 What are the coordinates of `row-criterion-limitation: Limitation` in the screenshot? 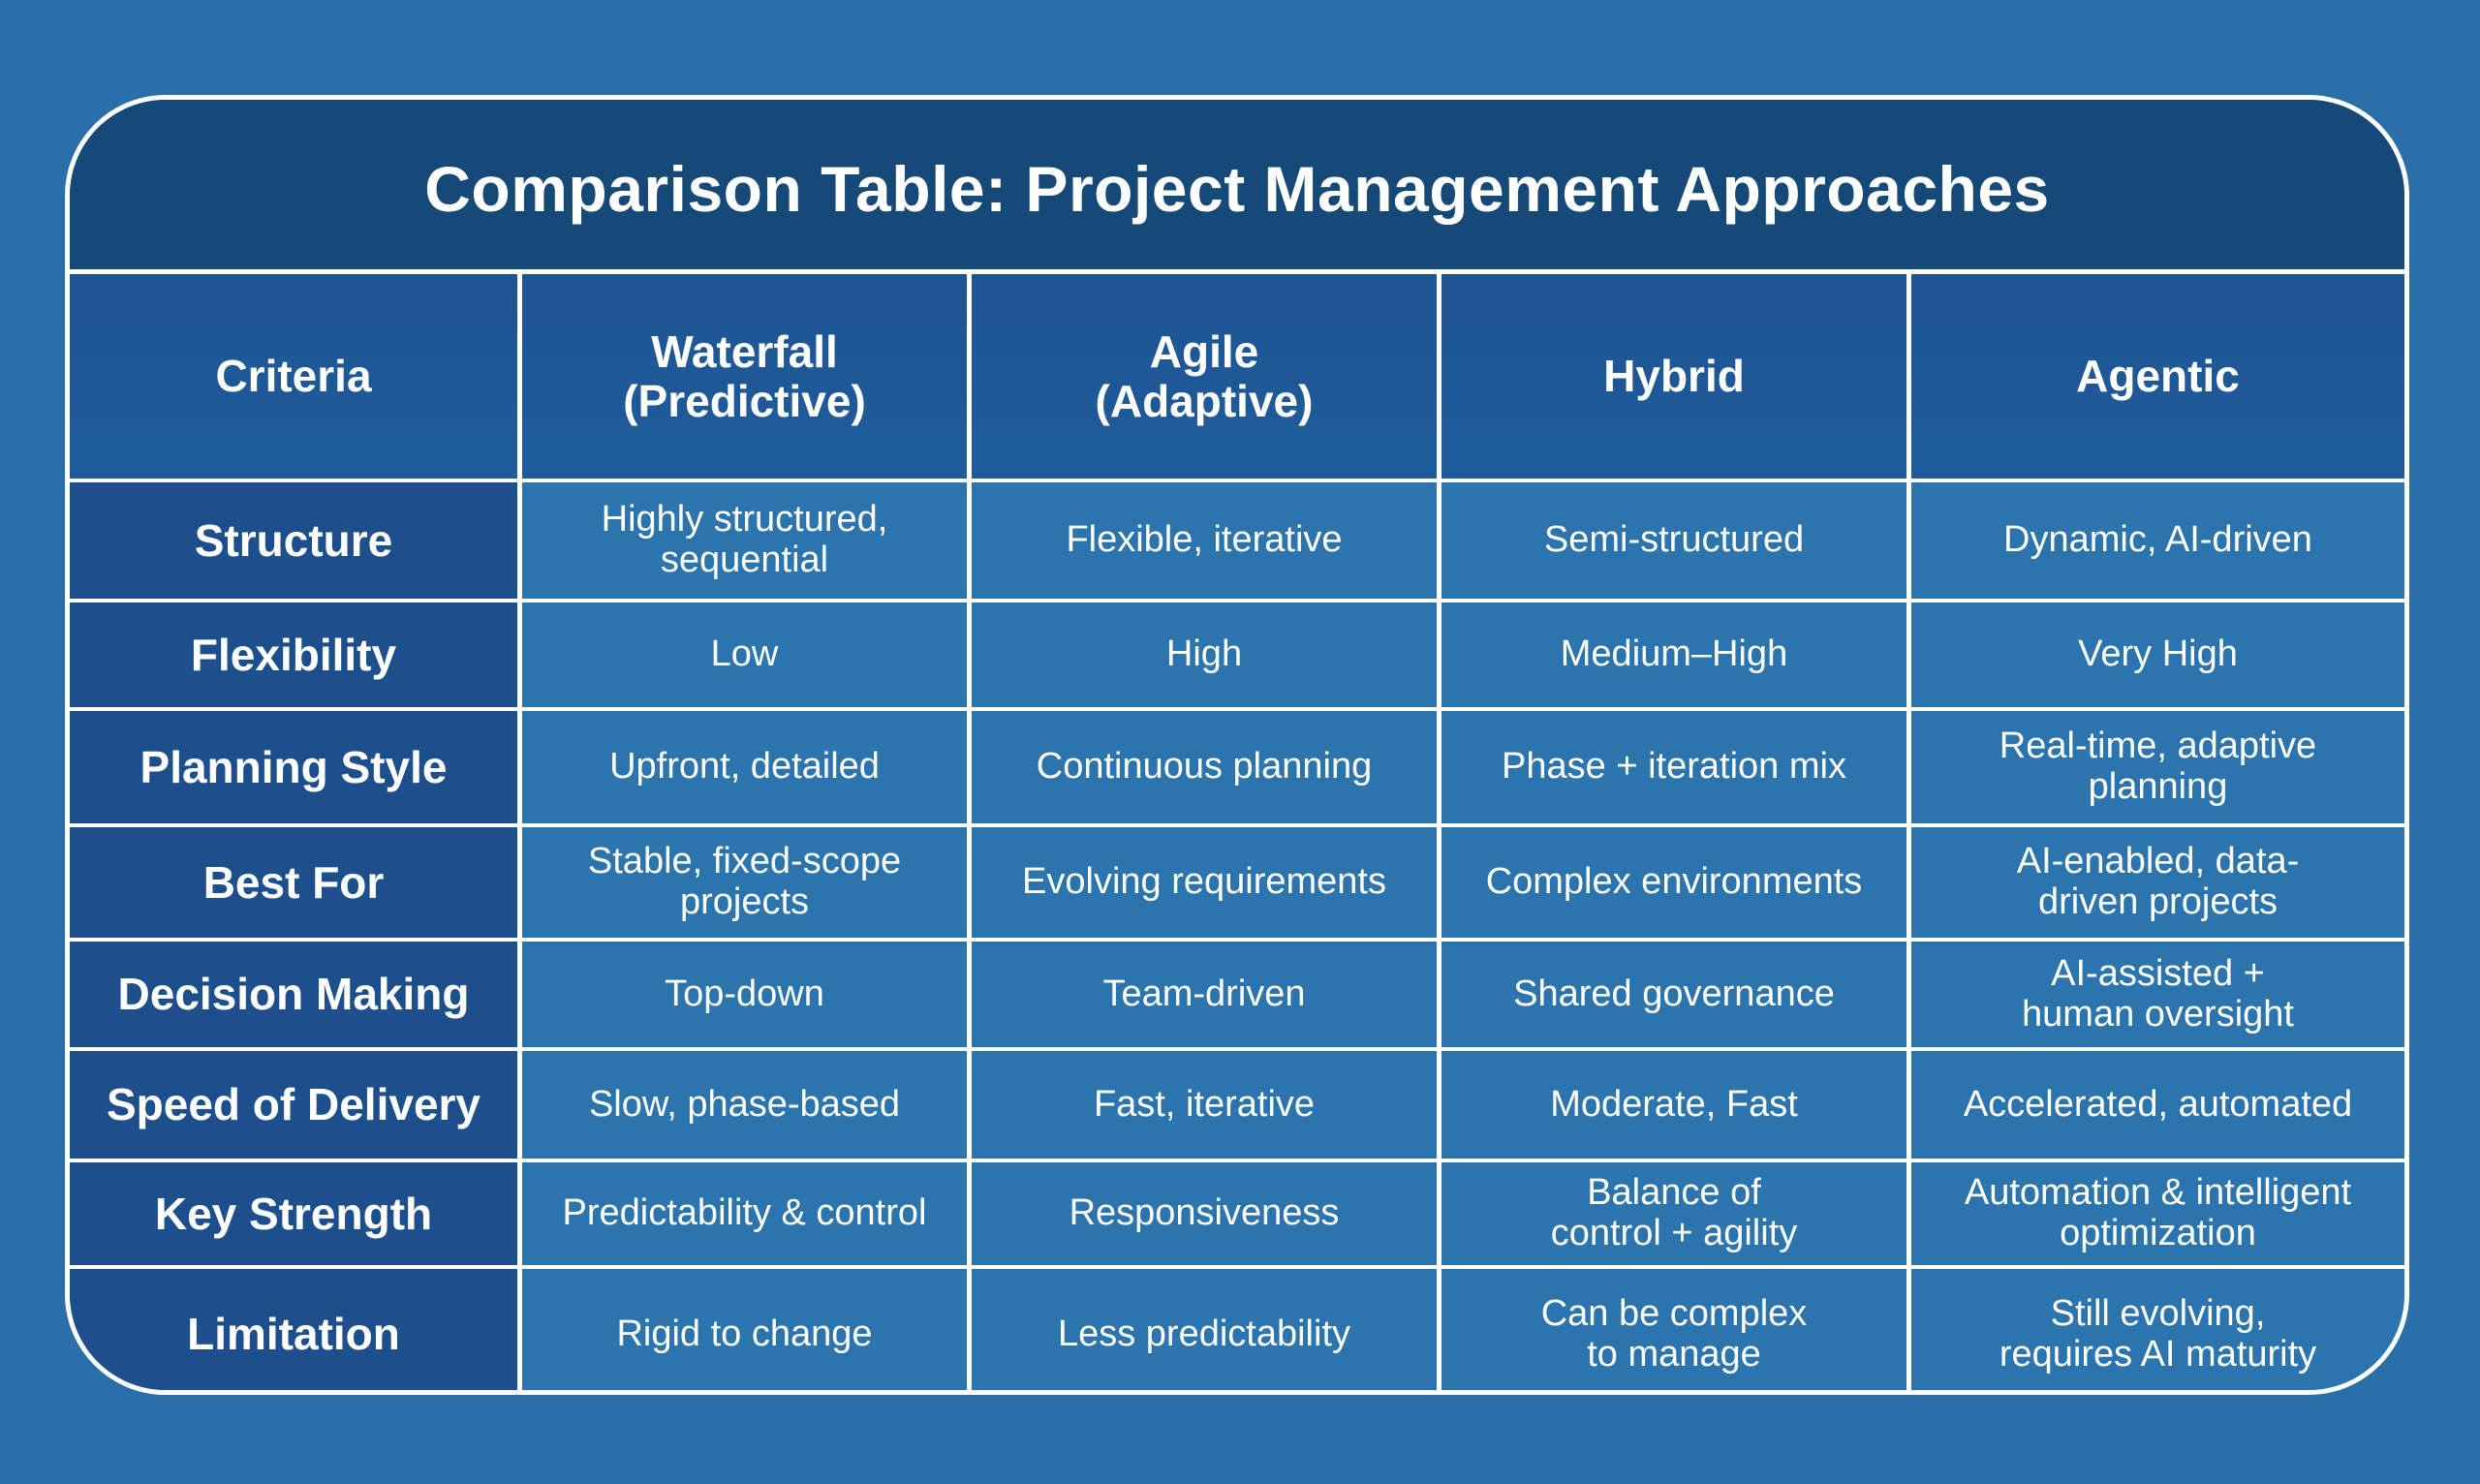 It's located at (296, 1329).